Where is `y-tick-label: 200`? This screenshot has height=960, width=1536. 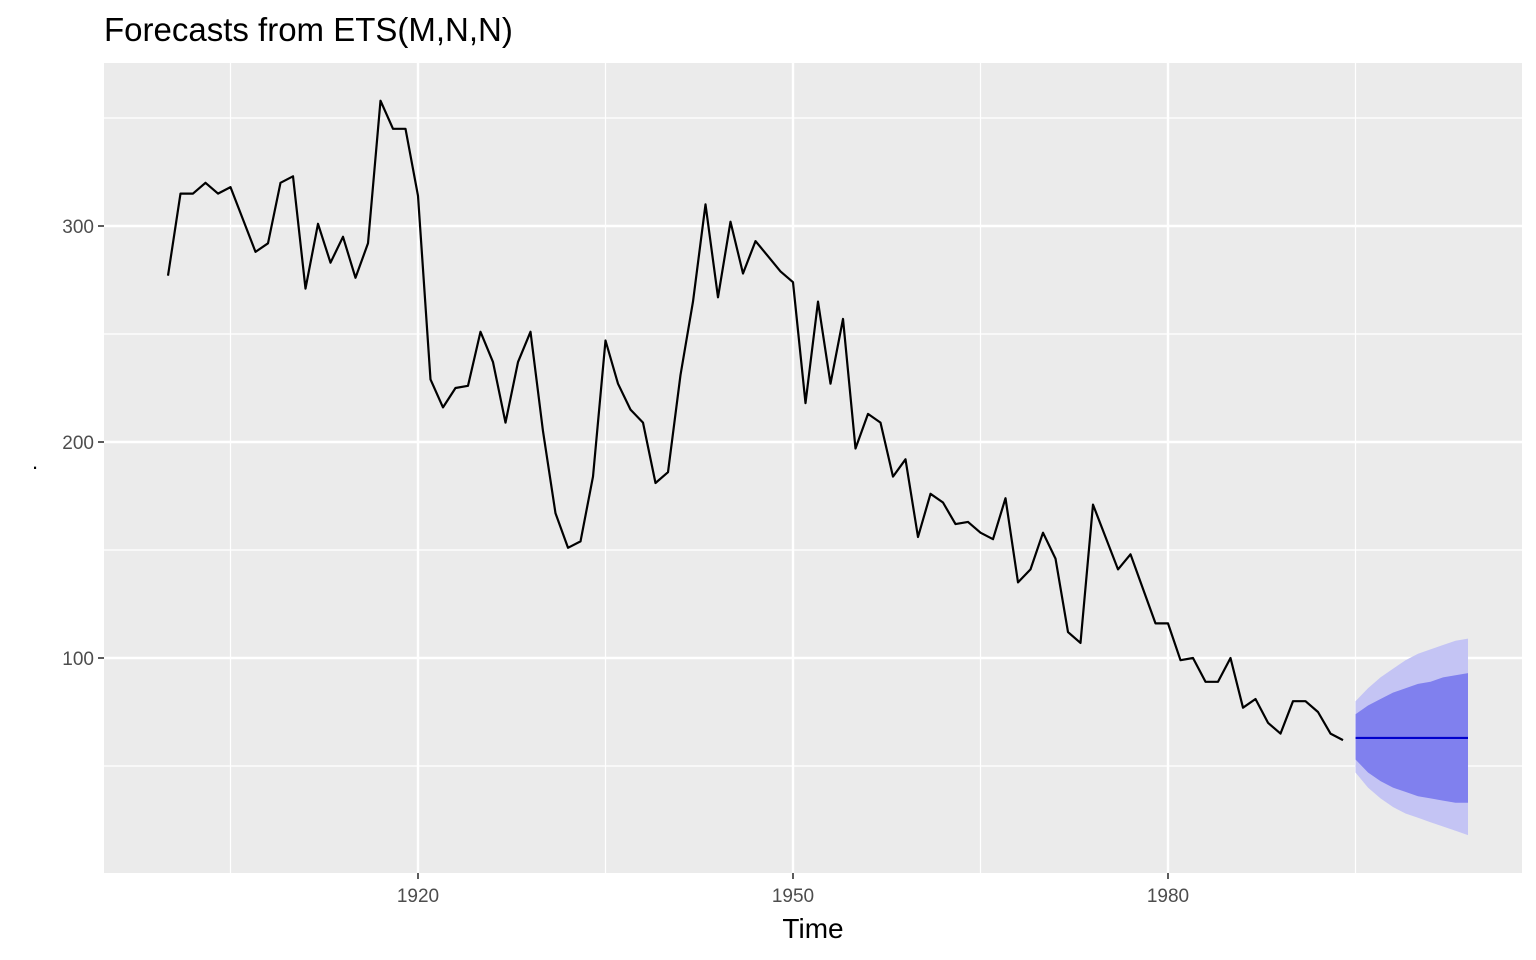 y-tick-label: 200 is located at coordinates (78, 443).